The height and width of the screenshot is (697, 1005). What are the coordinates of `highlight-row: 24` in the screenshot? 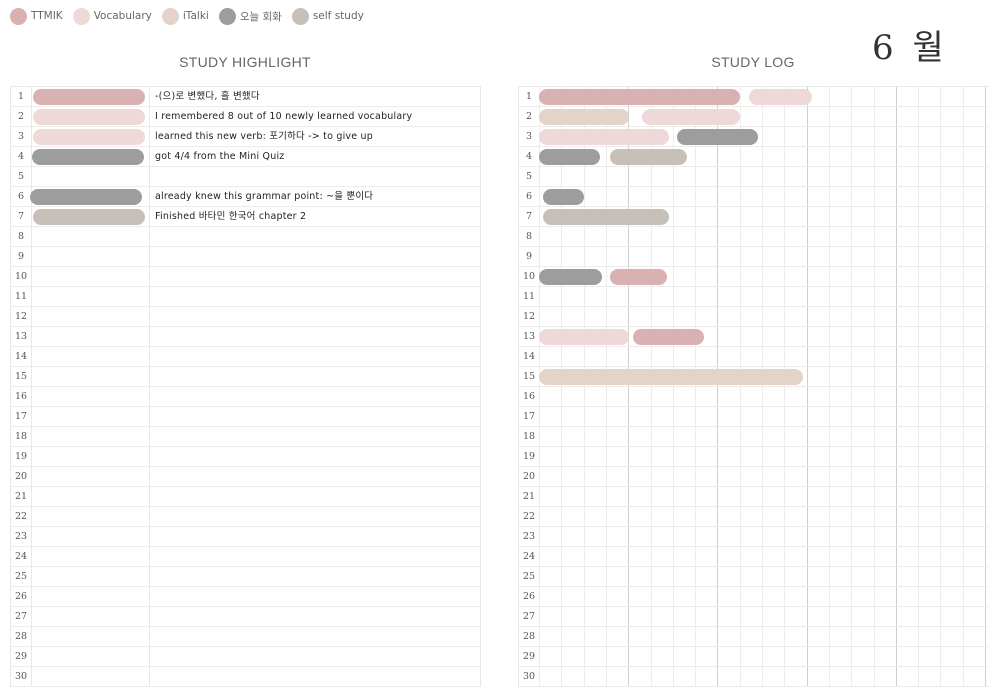 It's located at (246, 557).